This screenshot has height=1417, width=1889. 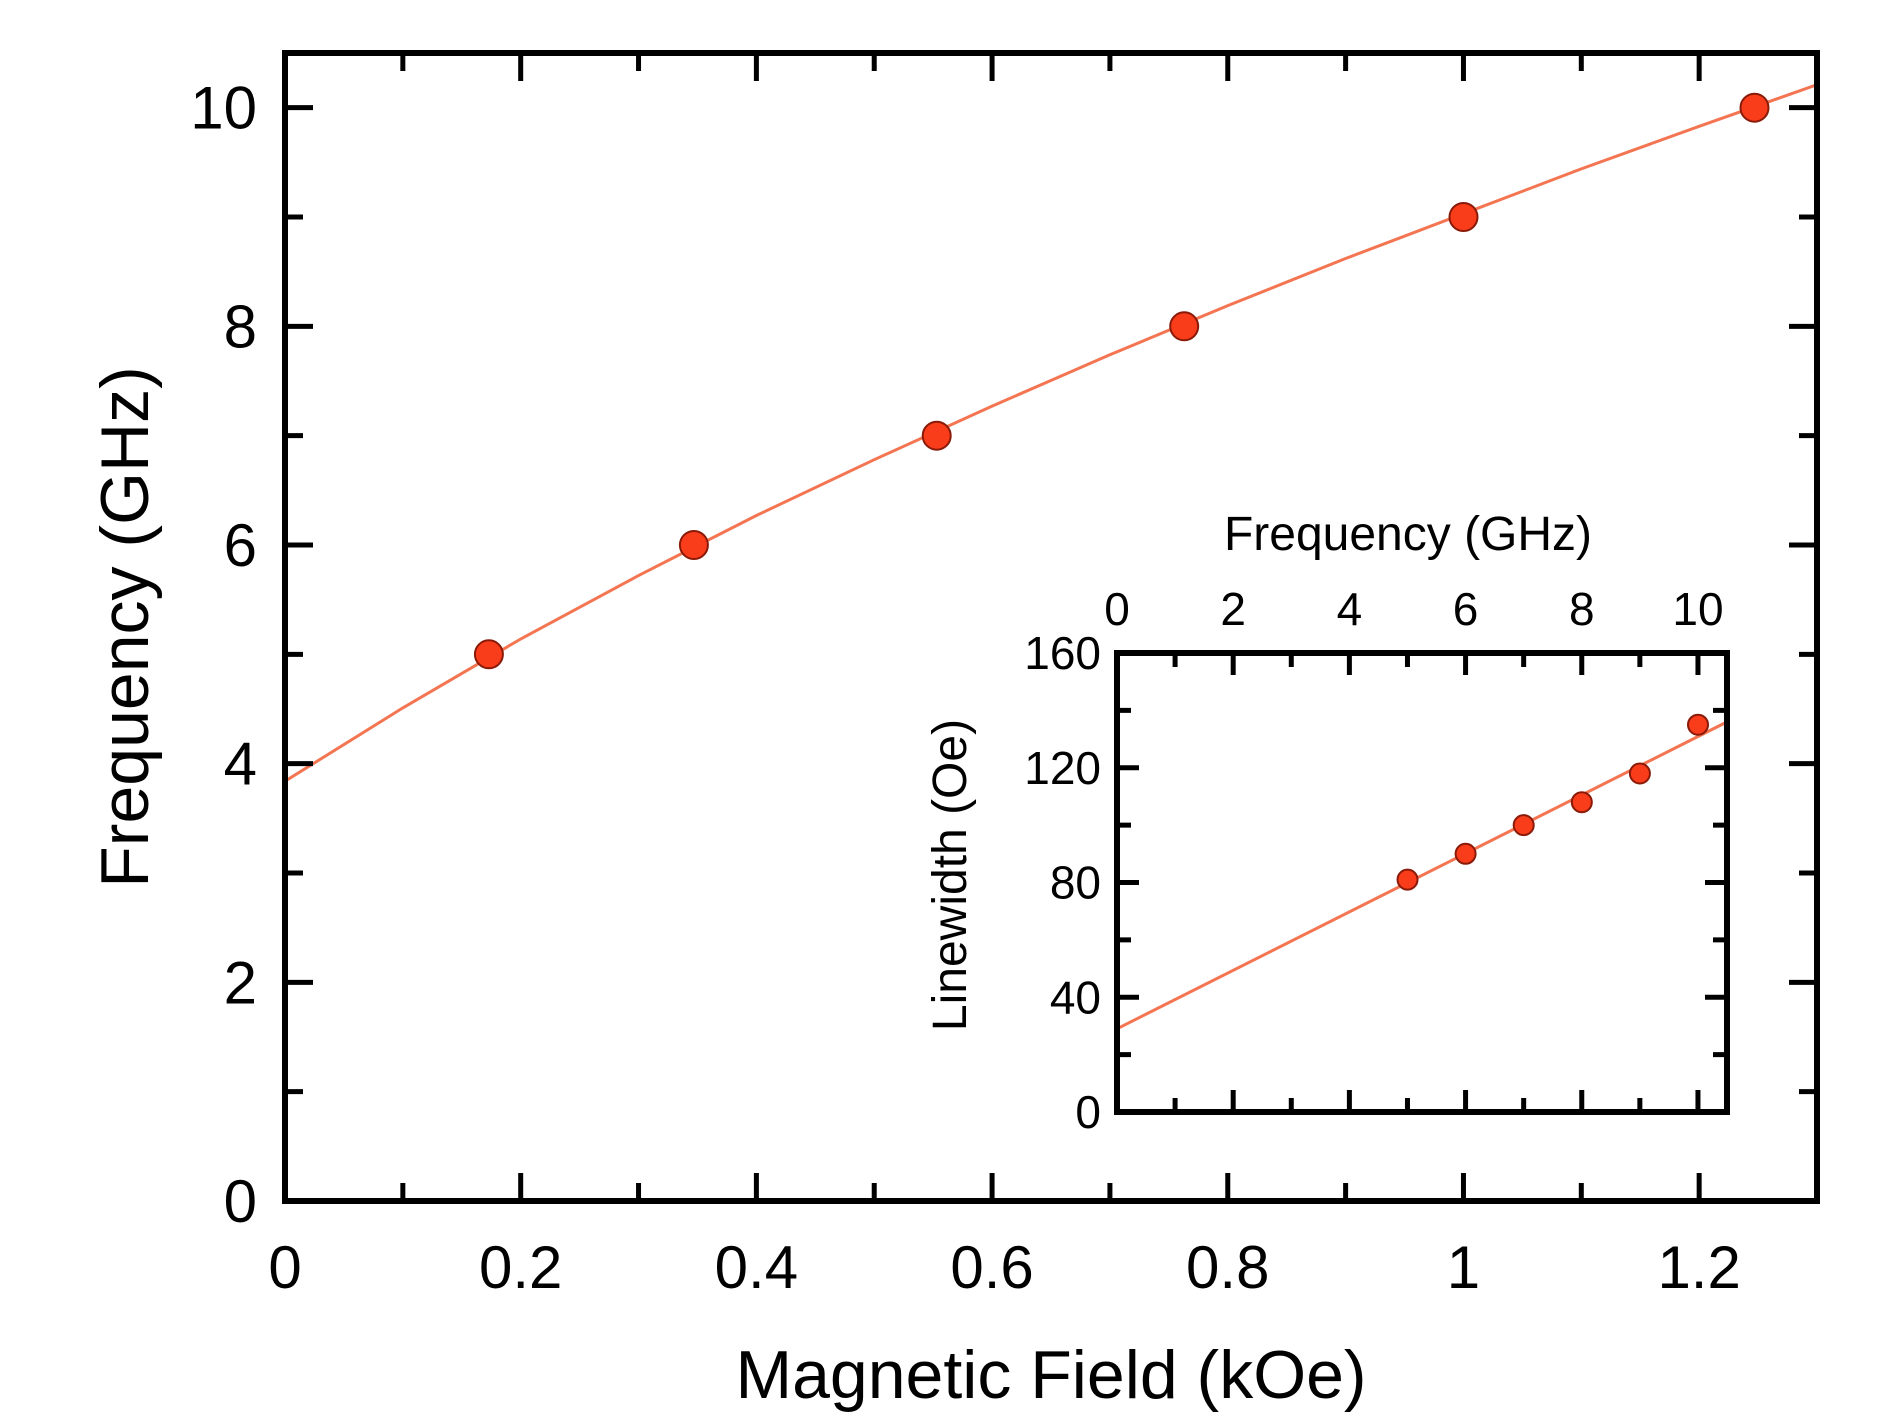 I want to click on inset-tick-layer, so click(x=1420, y=882).